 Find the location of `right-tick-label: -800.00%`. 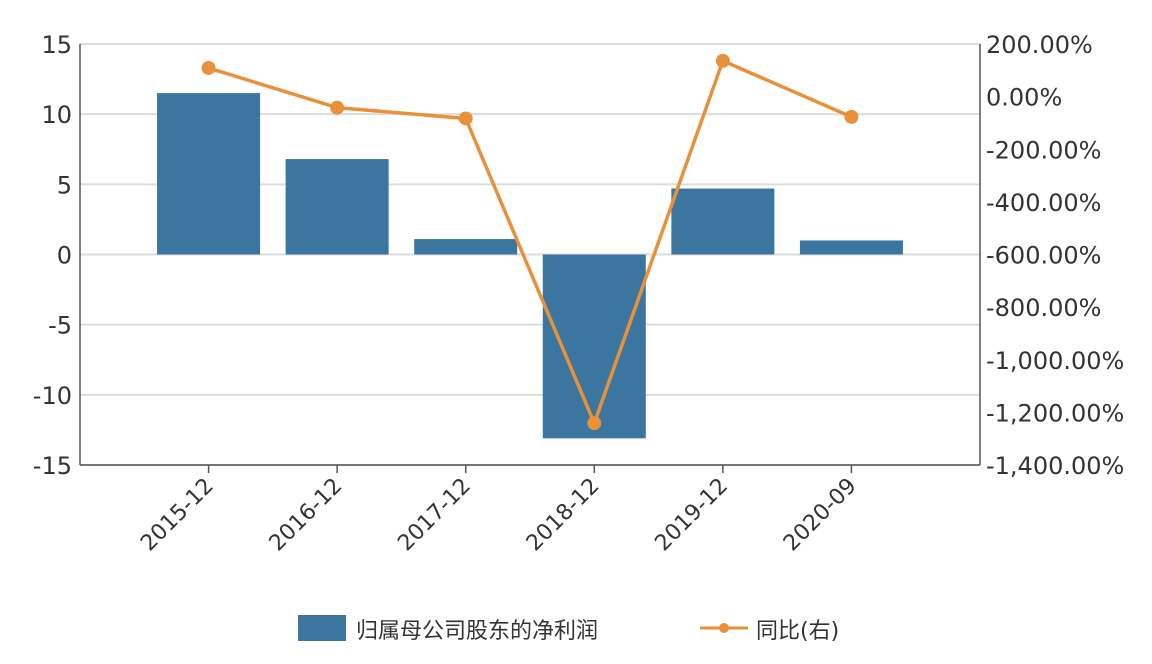

right-tick-label: -800.00% is located at coordinates (1043, 308).